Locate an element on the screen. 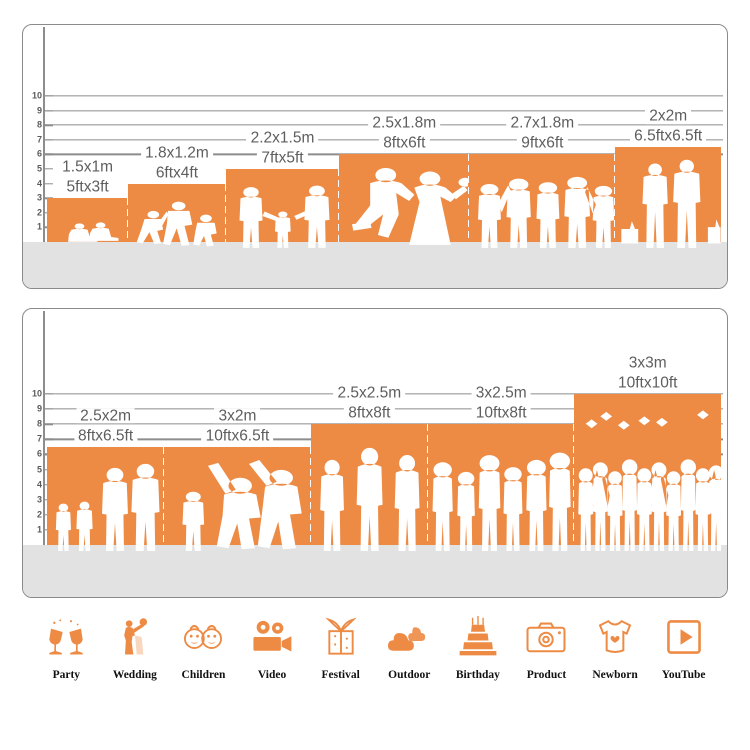 The image size is (750, 750). use-case-label: Outdoor is located at coordinates (409, 675).